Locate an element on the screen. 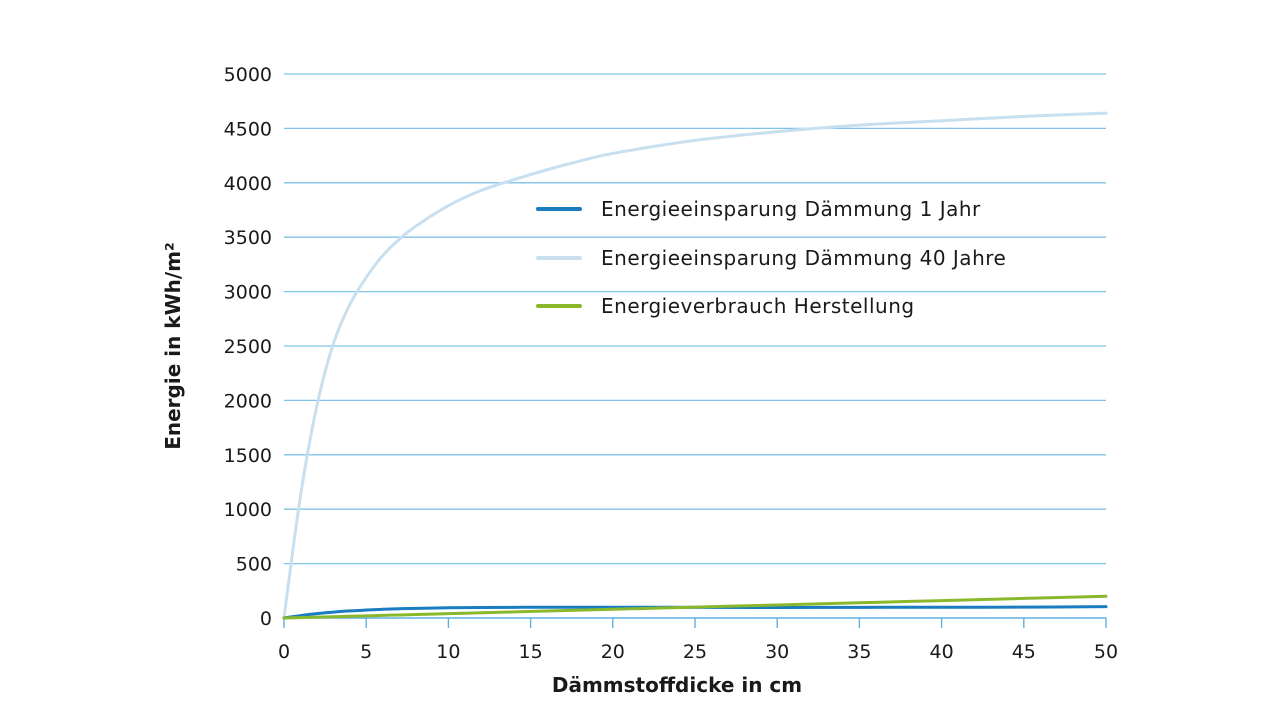  x-tick-label-50: 50 is located at coordinates (1106, 652).